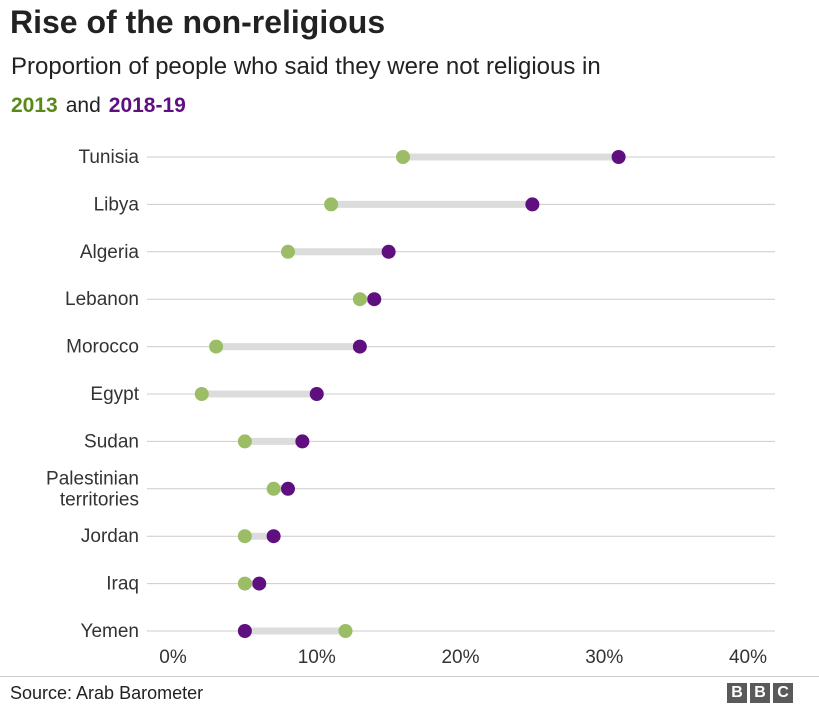  What do you see at coordinates (374, 299) in the screenshot?
I see `point-2018-19-lebanon` at bounding box center [374, 299].